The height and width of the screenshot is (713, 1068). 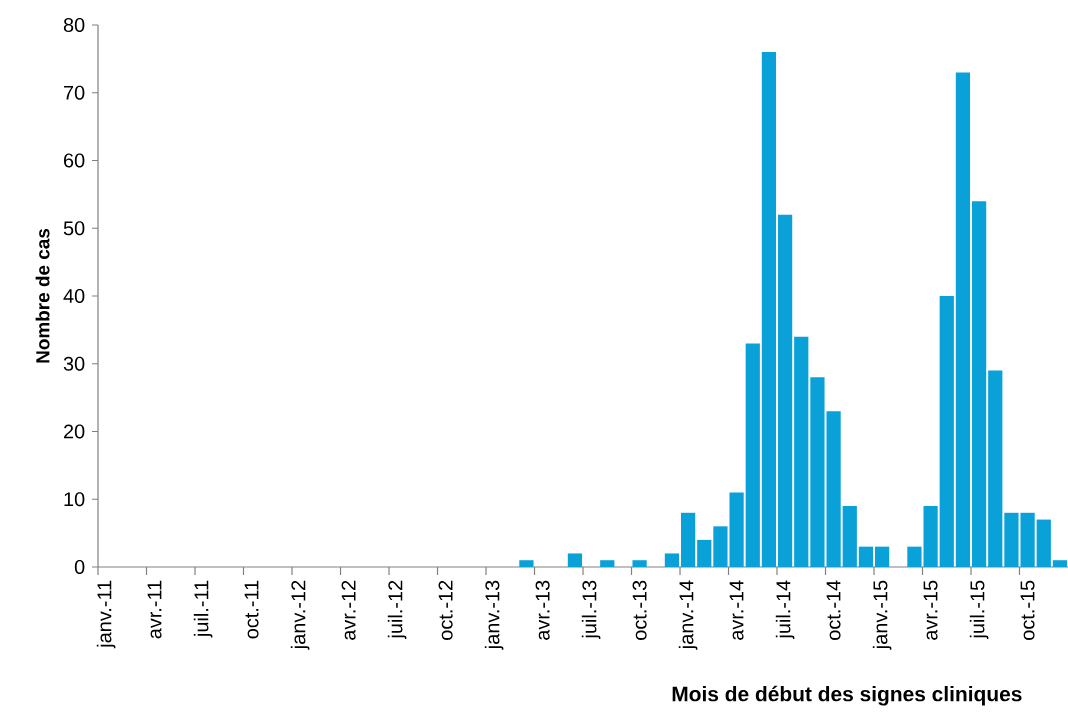 I want to click on y-tick-label: 10, so click(x=74, y=499).